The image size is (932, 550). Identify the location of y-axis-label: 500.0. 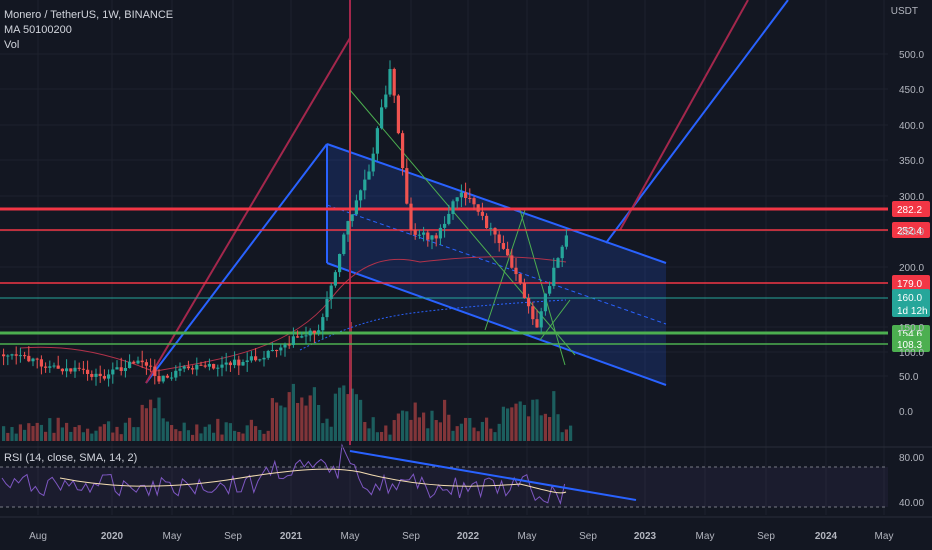
(911, 55).